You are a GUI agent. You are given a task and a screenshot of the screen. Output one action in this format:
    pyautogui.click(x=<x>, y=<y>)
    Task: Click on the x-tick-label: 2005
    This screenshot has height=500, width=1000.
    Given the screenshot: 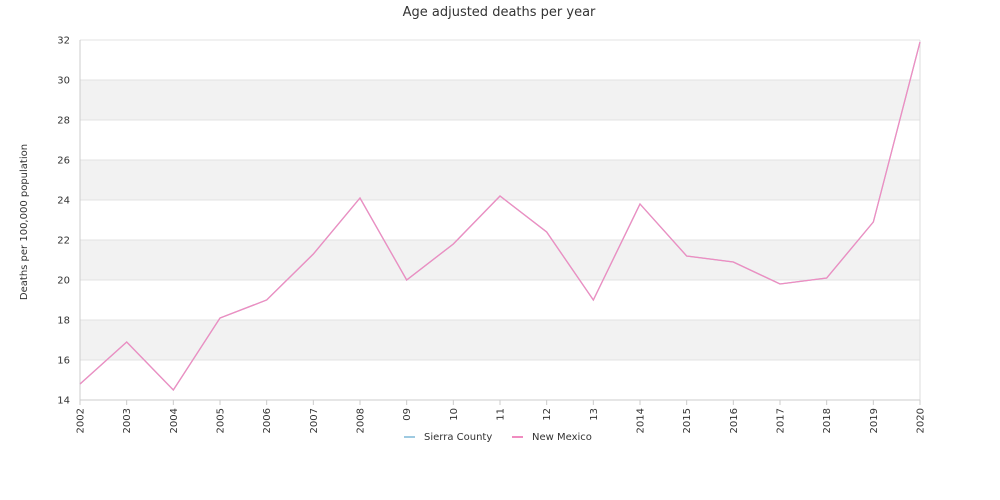 What is the action you would take?
    pyautogui.click(x=221, y=420)
    